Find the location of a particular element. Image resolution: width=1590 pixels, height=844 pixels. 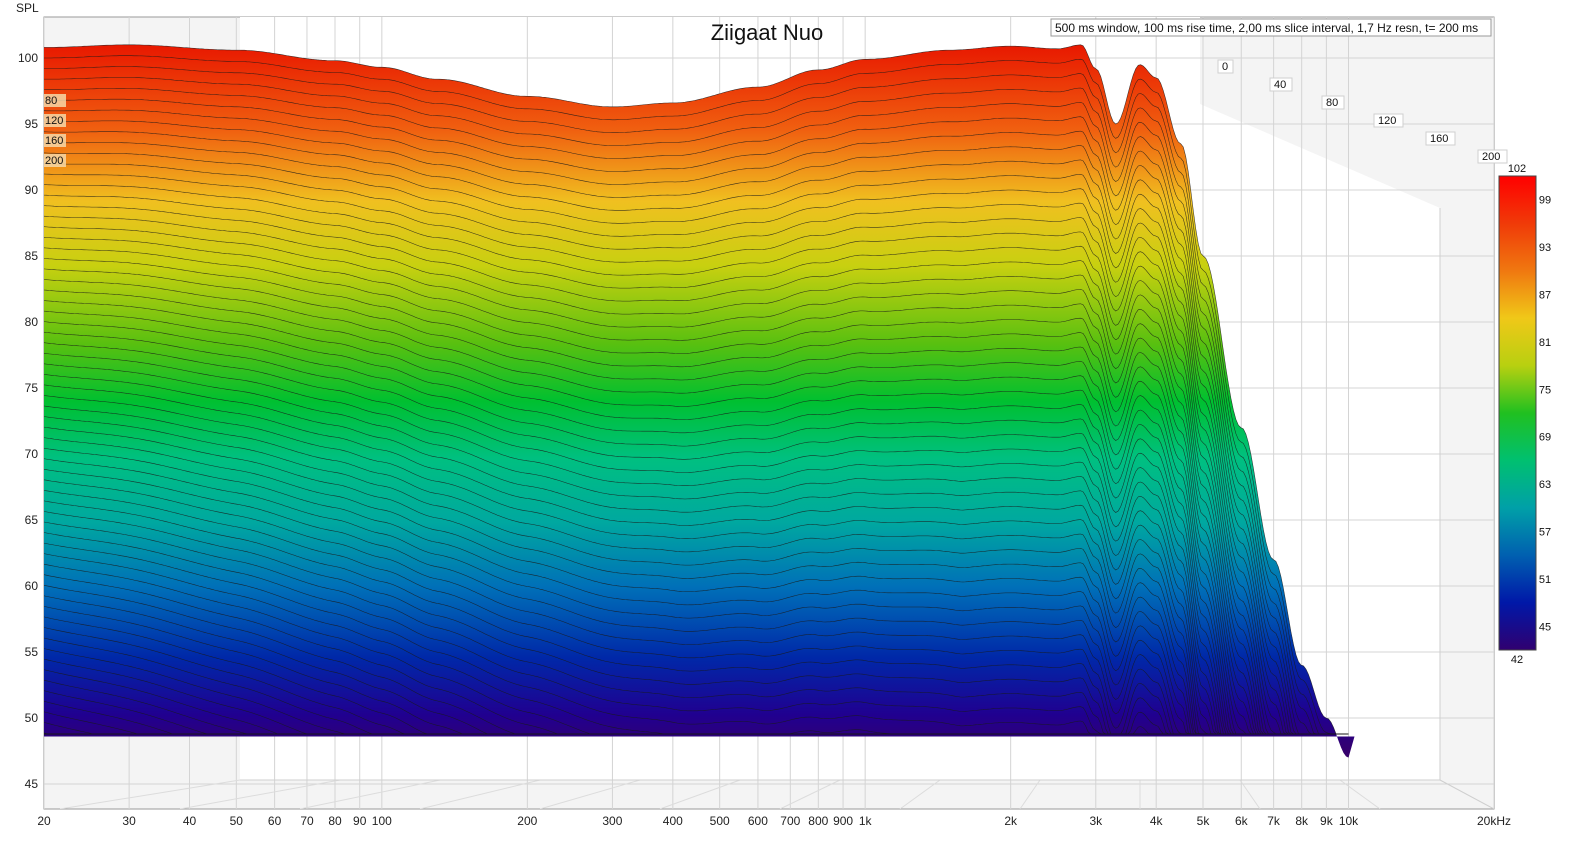

time-tick-label: 40 is located at coordinates (1280, 85).